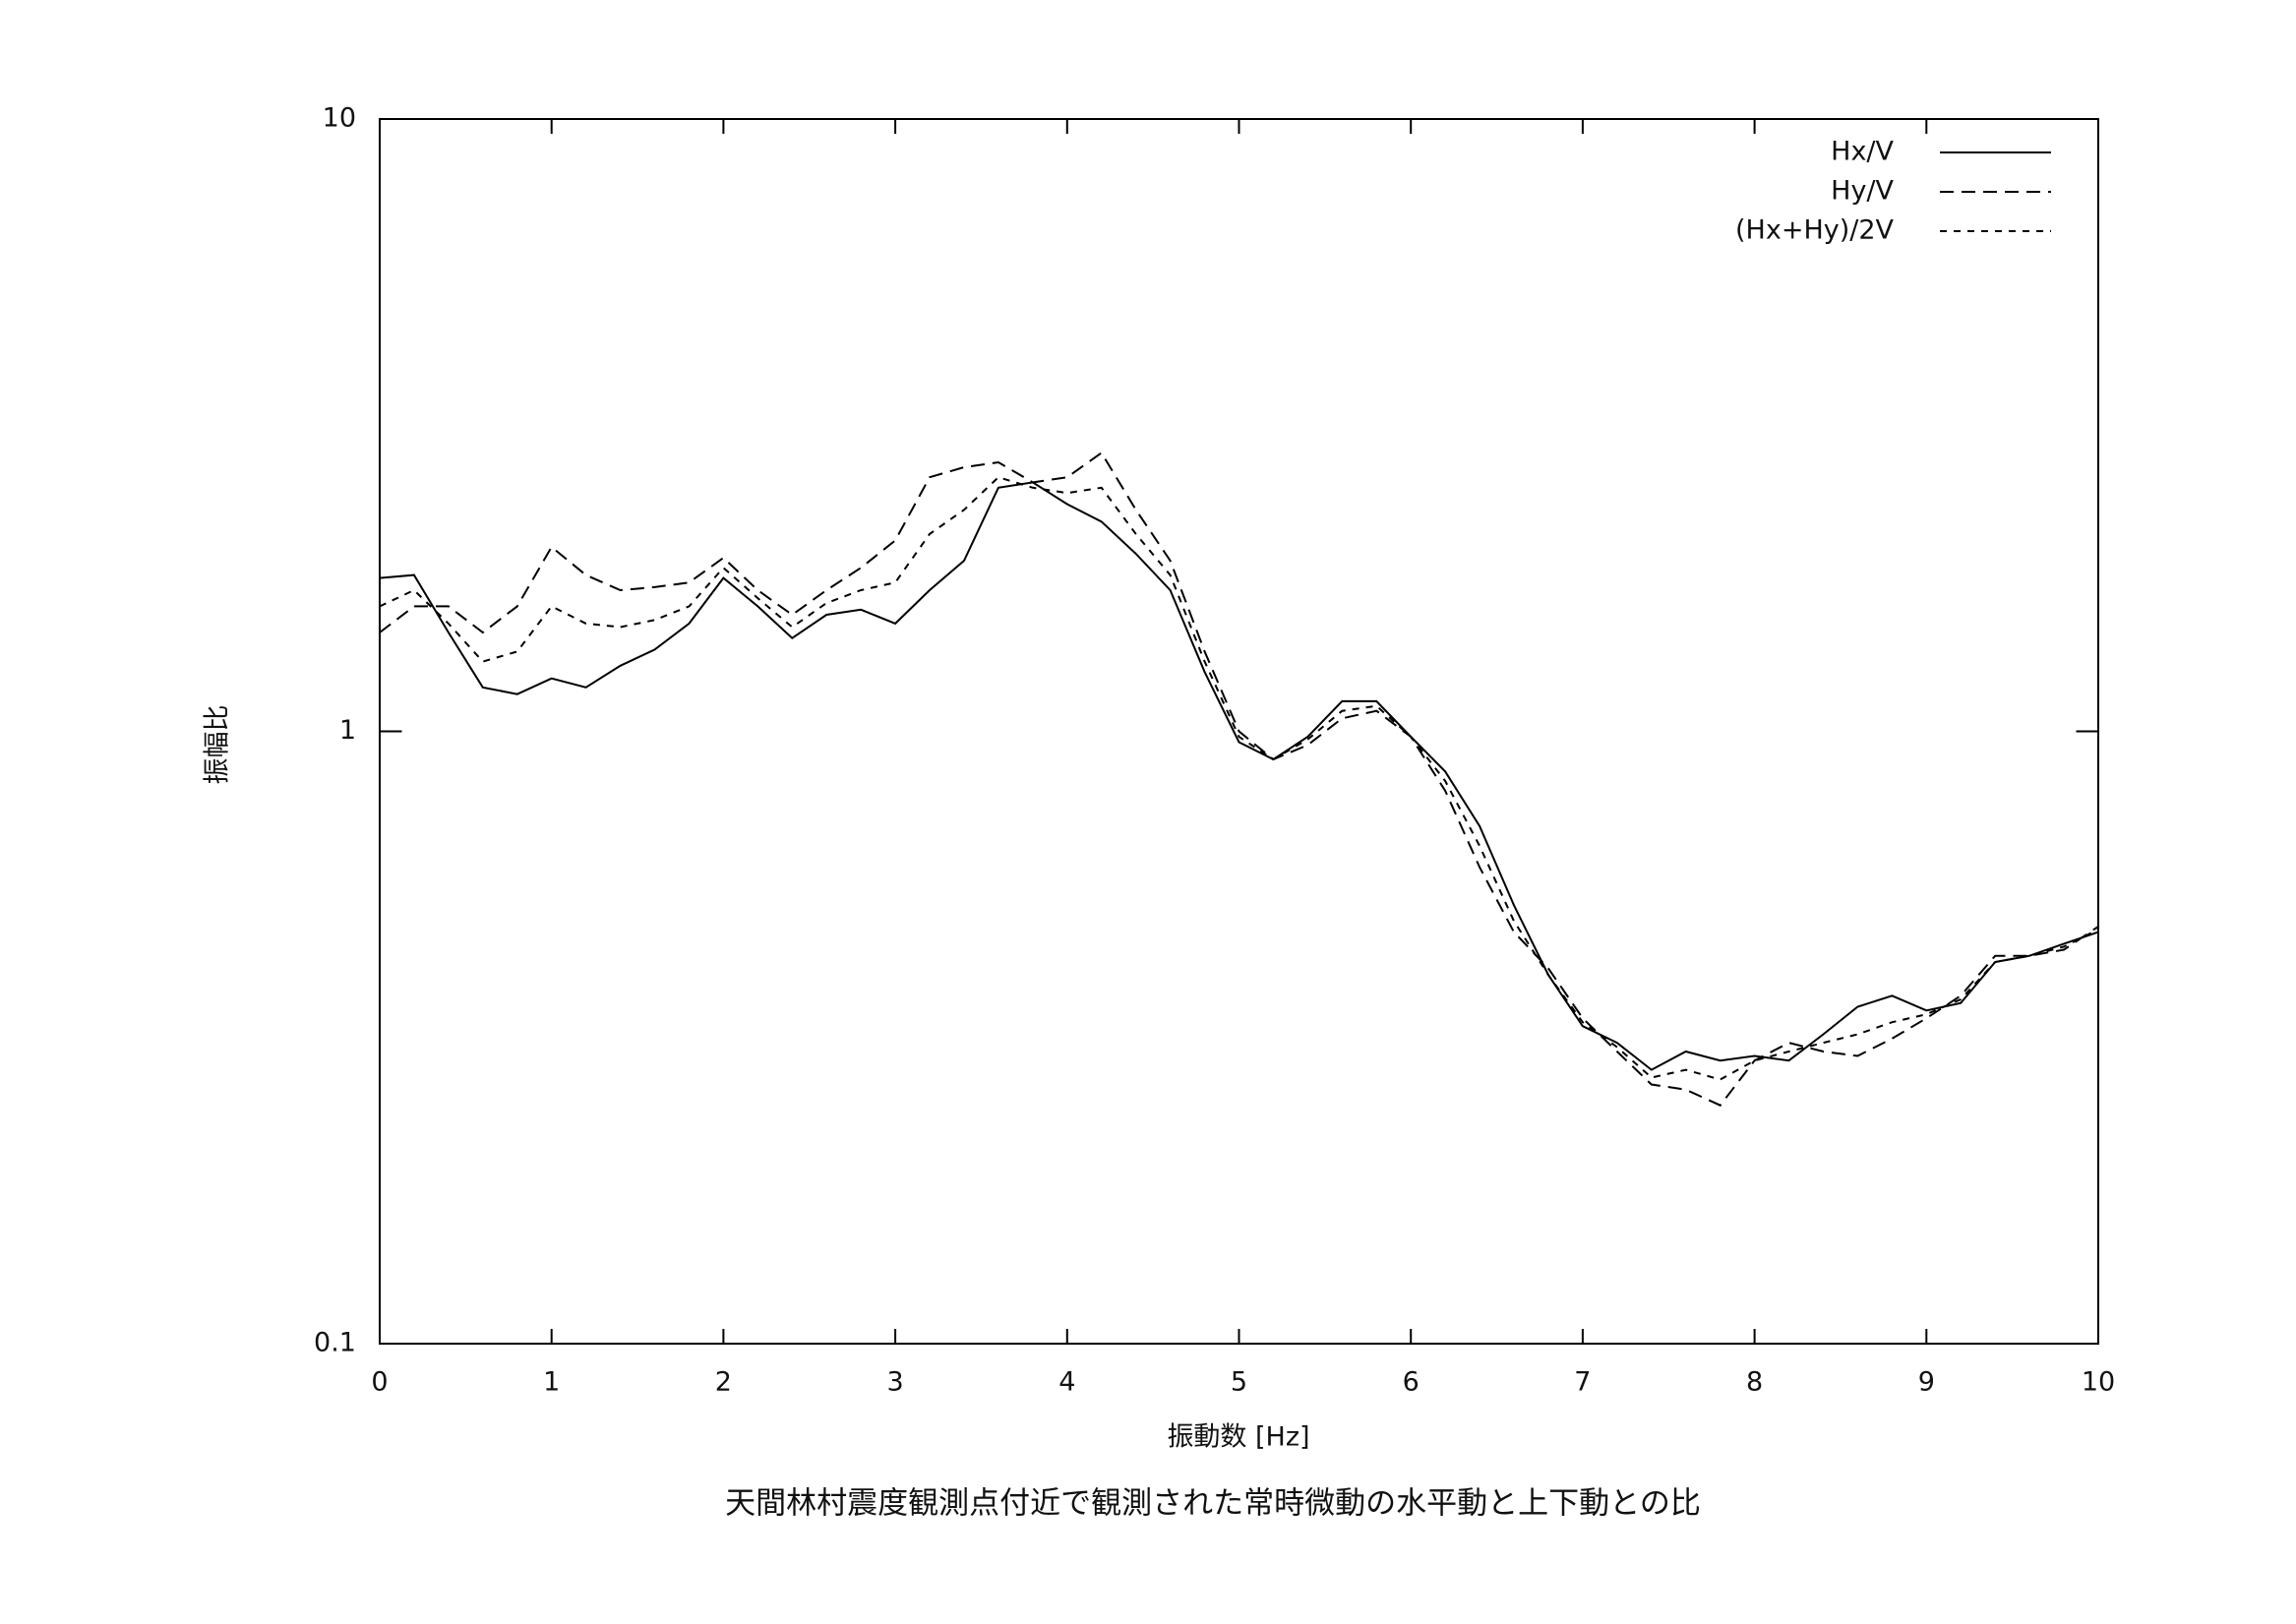 This screenshot has width=2296, height=1624. Describe the element at coordinates (1411, 1382) in the screenshot. I see `x-tick-label: 6` at that location.